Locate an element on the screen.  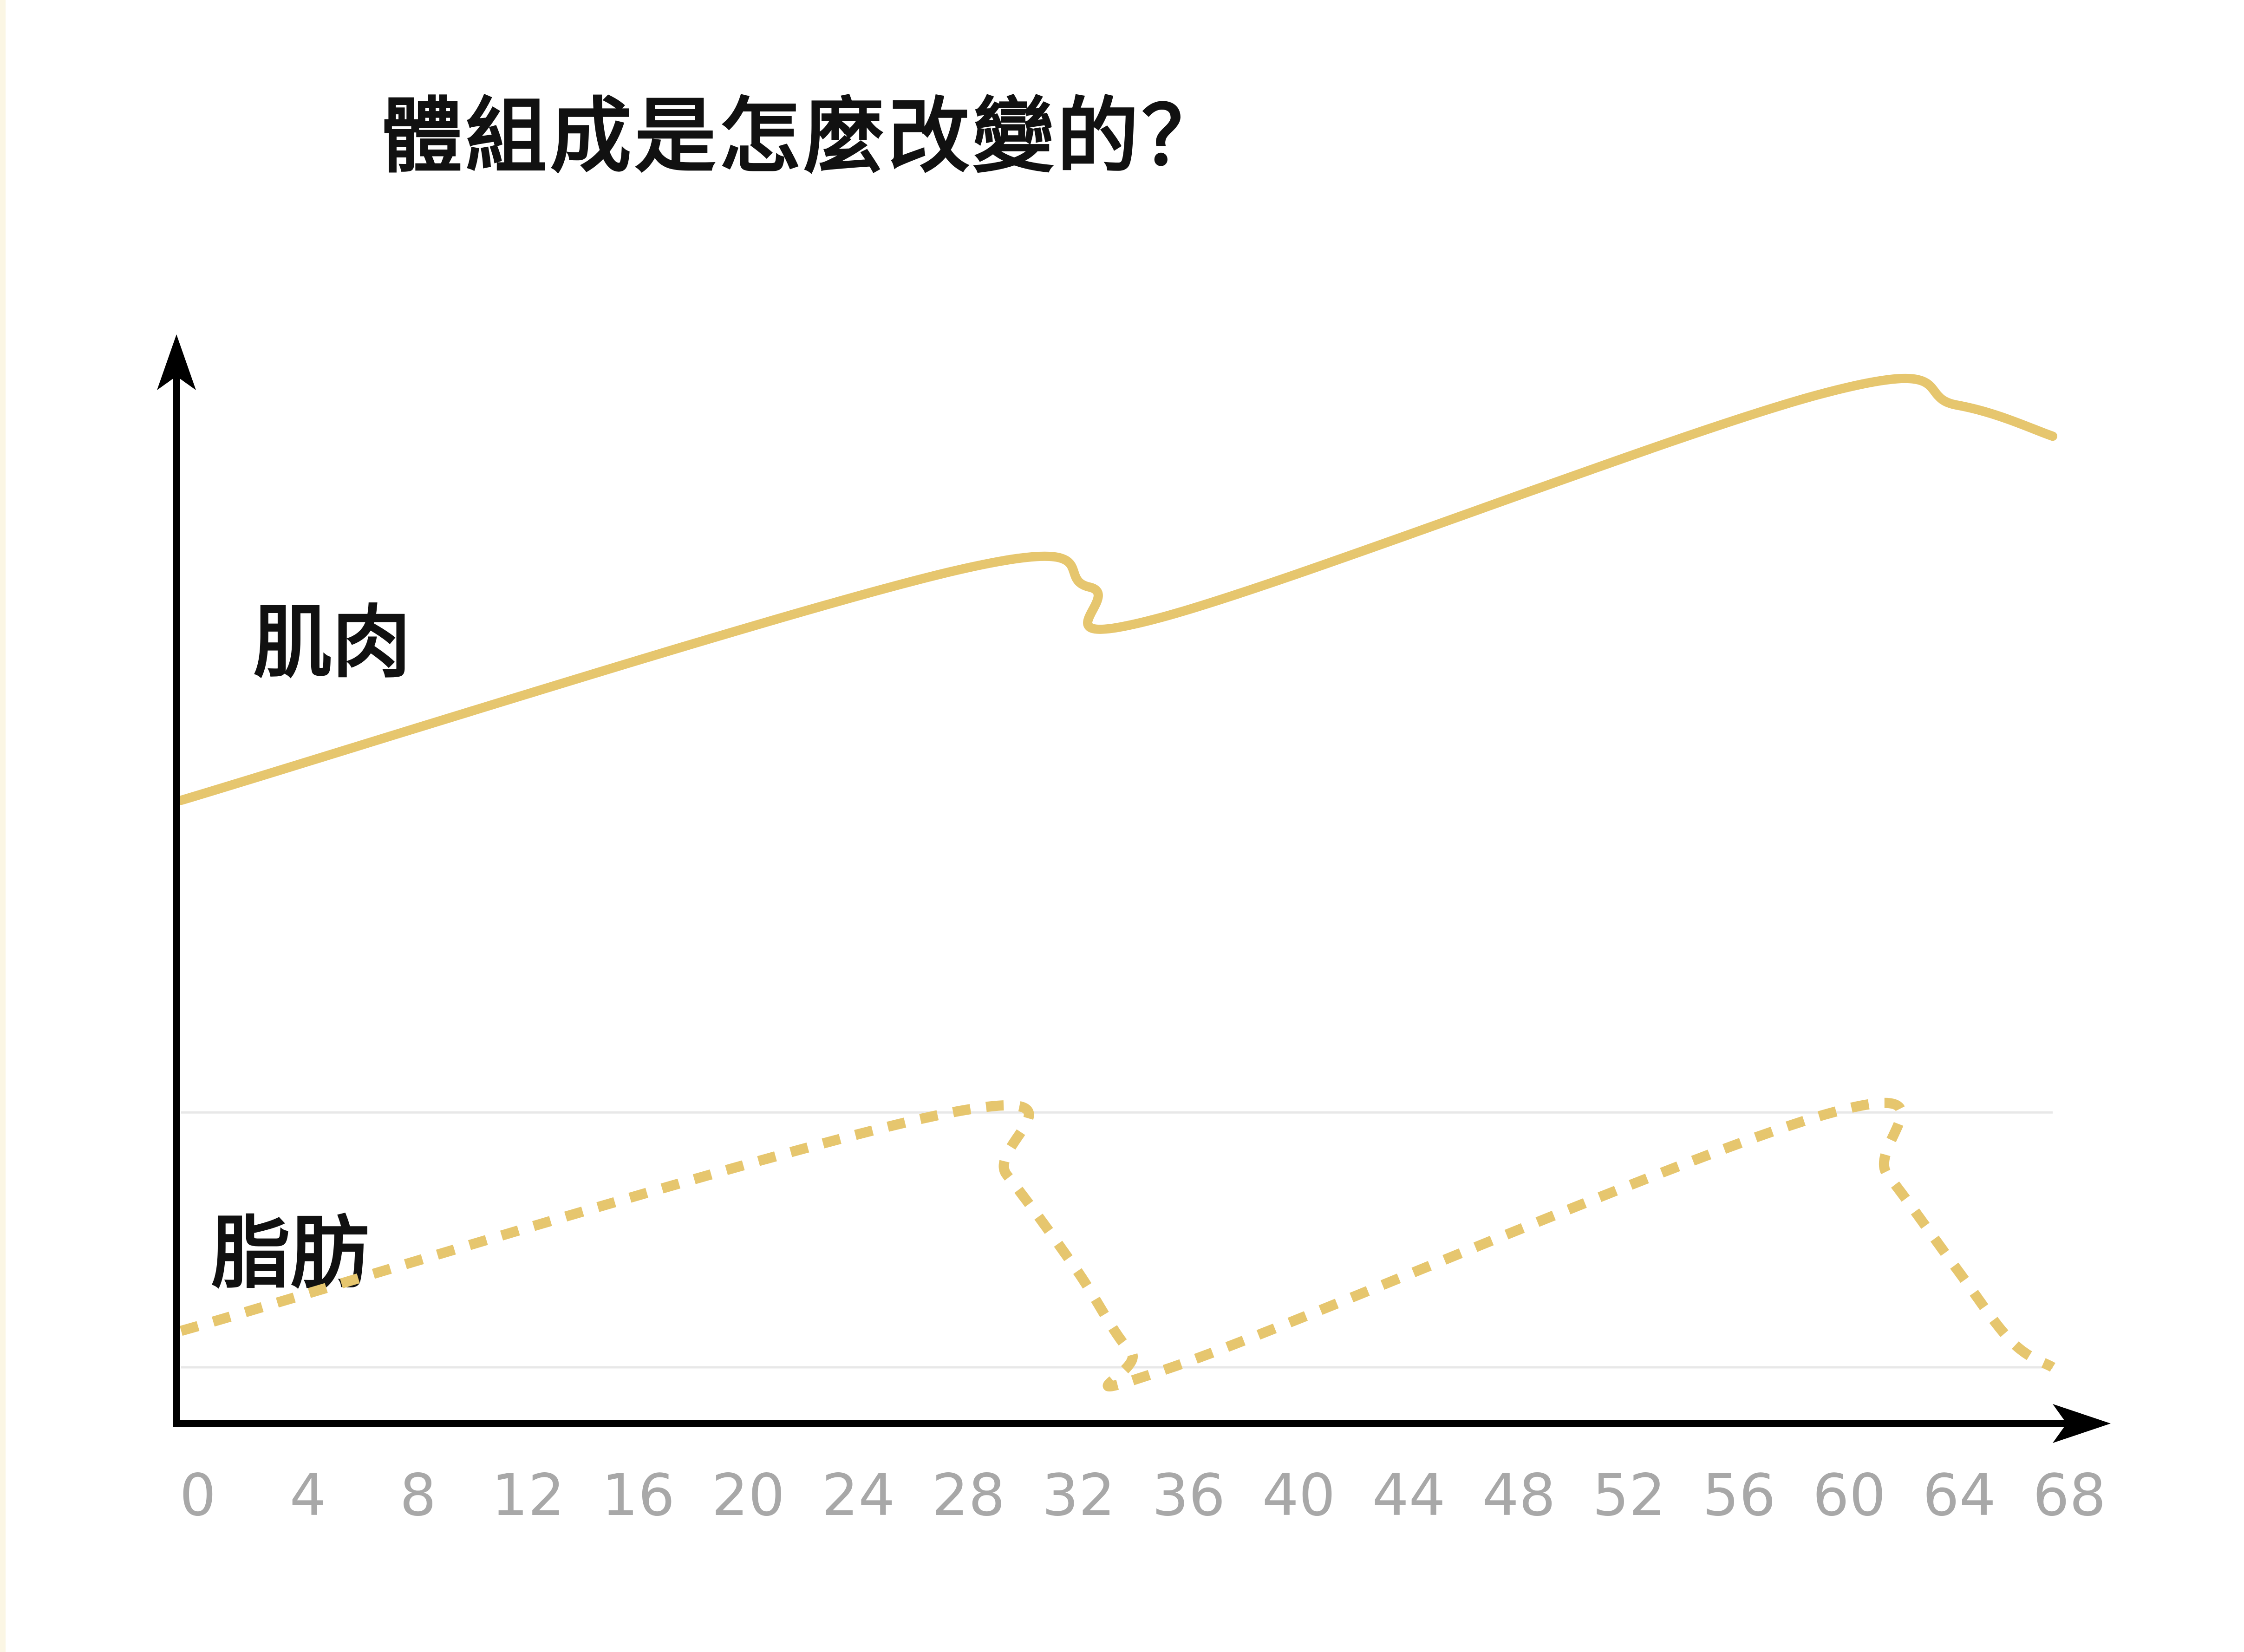
x-tick-label-64: 64 is located at coordinates (1959, 1495).